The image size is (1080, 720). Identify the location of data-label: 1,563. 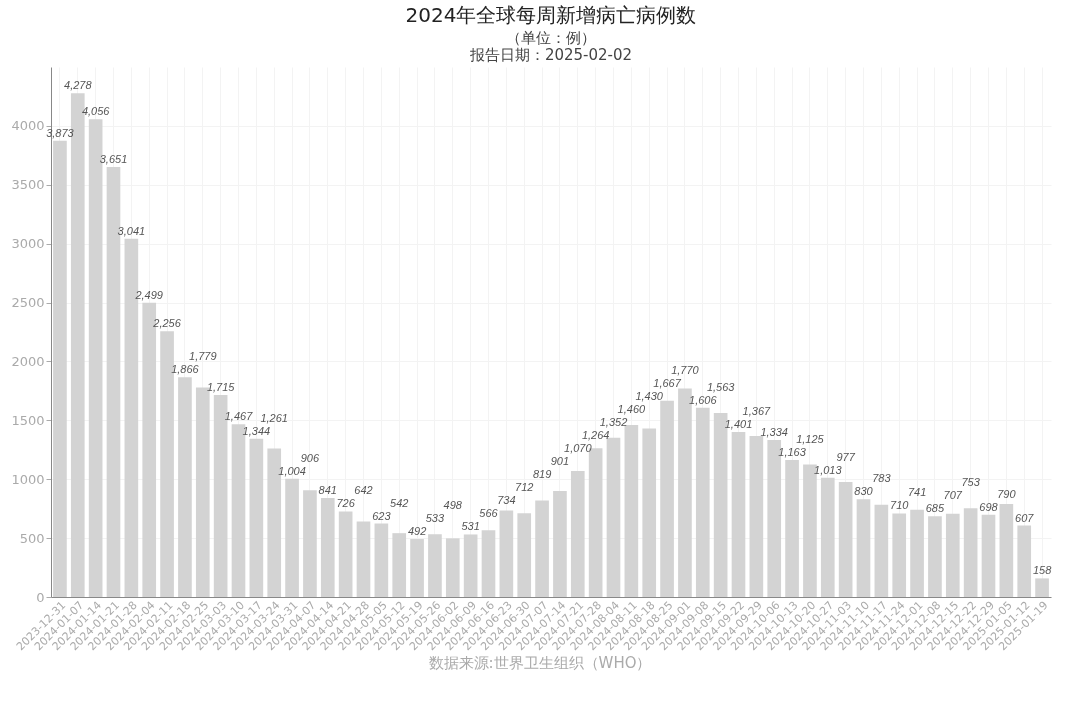
(721, 386).